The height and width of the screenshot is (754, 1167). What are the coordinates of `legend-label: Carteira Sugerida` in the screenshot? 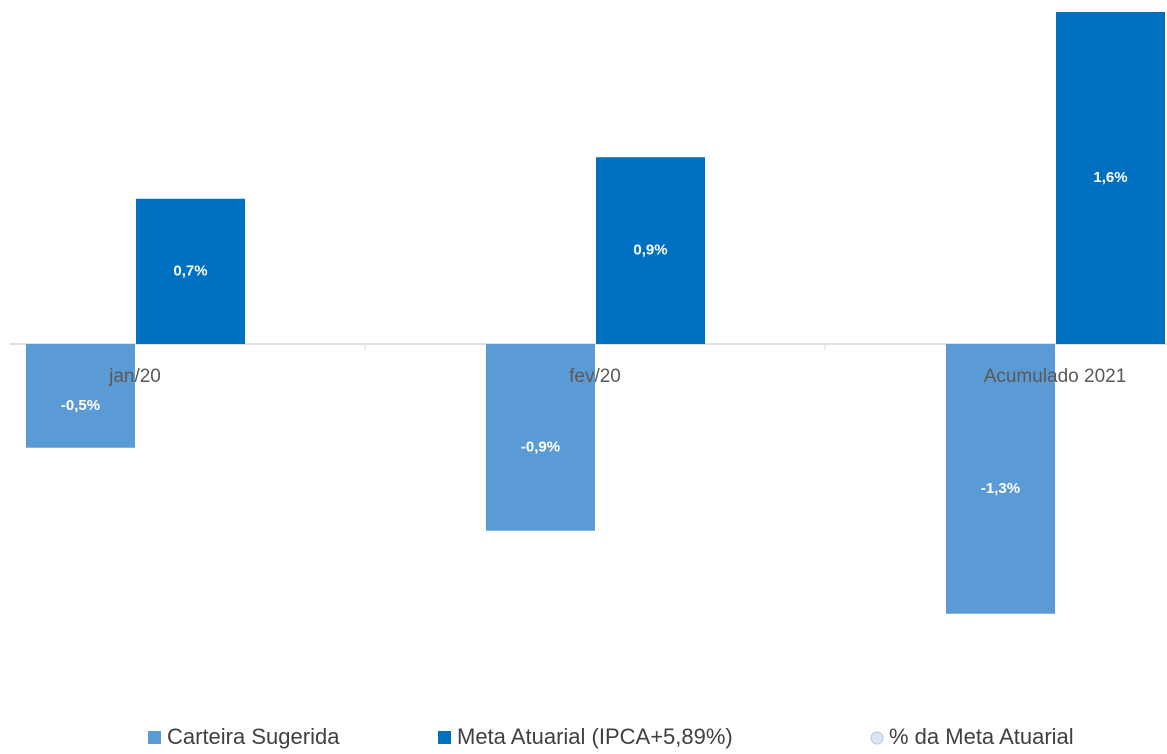 It's located at (253, 736).